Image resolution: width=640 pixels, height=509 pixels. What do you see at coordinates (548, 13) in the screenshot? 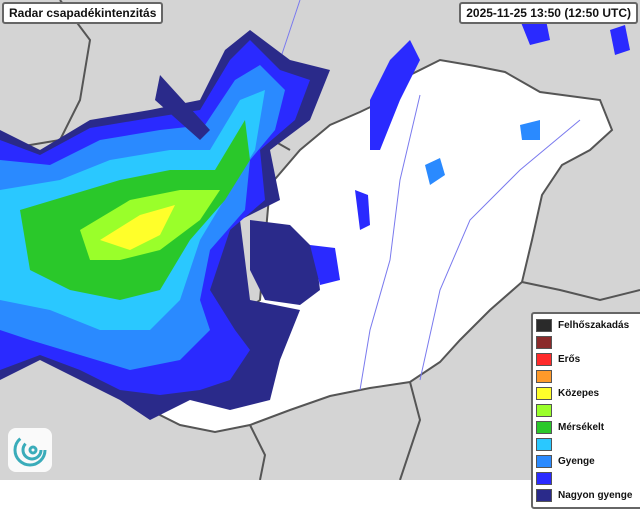
I see `timestamp: 2025-11-25 13:50 (12:50 UTC)` at bounding box center [548, 13].